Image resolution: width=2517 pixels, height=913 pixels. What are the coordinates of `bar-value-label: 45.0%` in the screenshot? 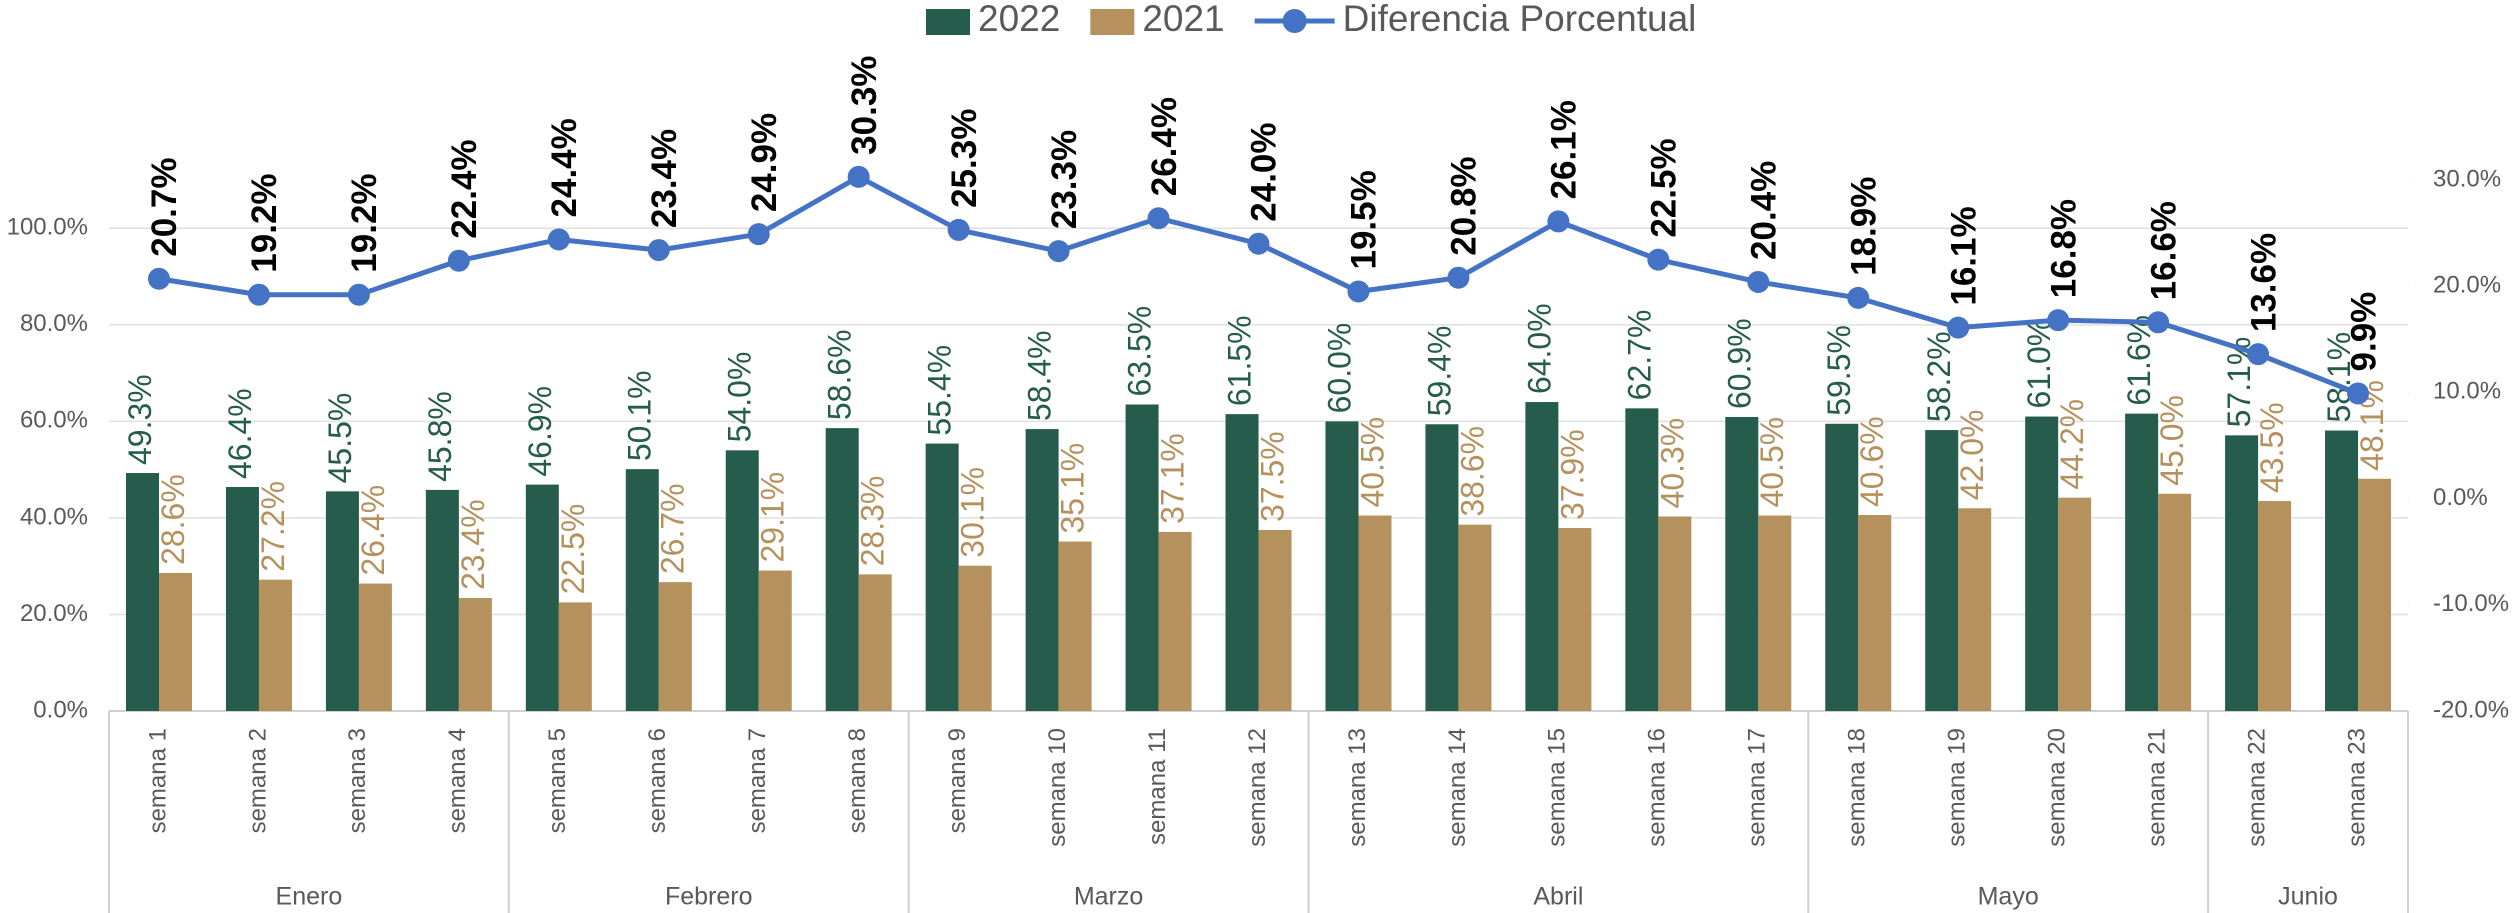 It's located at (2172, 440).